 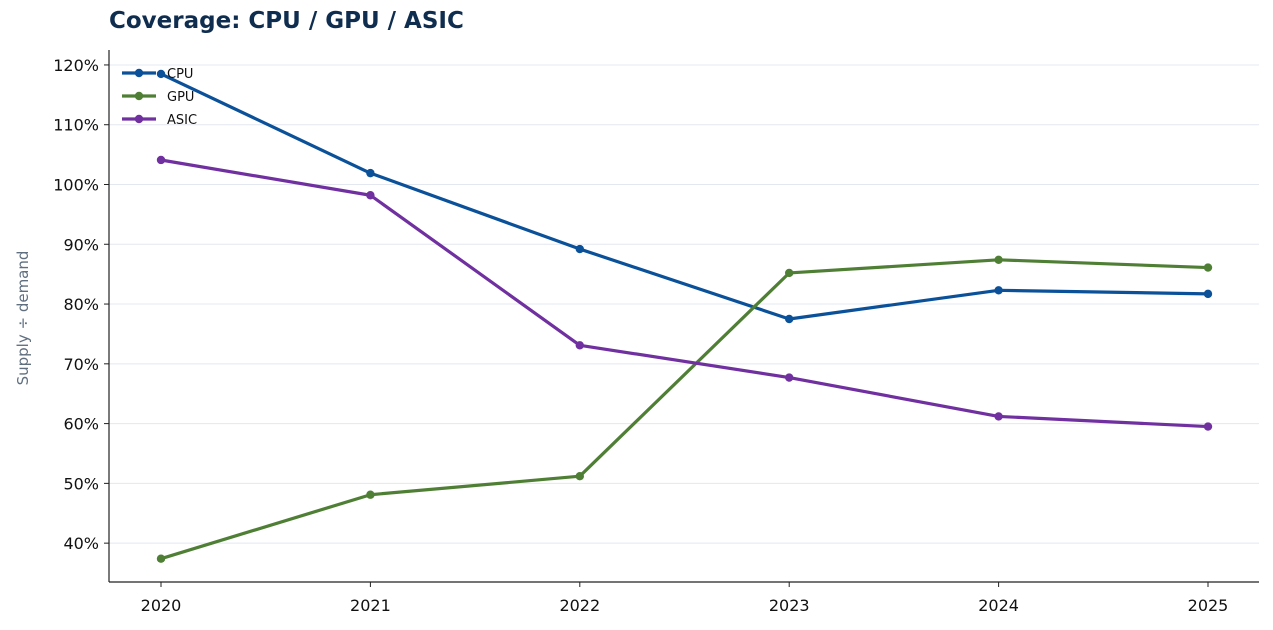 I want to click on legend-item-gpu: GPU, so click(x=158, y=97).